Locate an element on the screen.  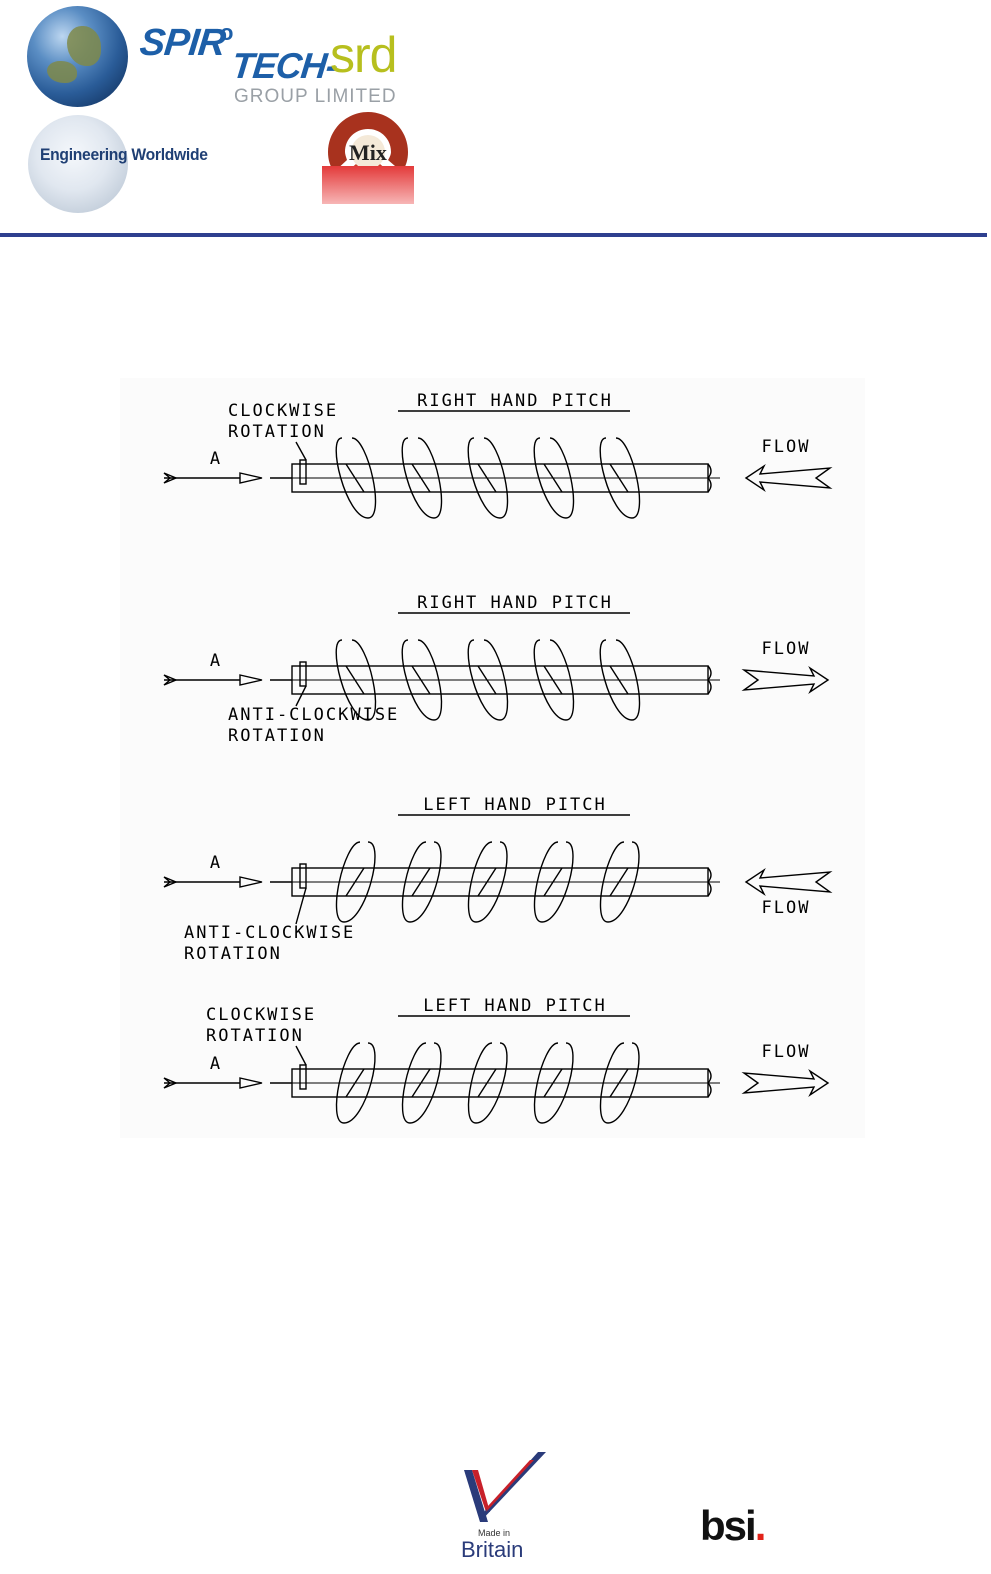
brand-srd: srd is located at coordinates (363, 55).